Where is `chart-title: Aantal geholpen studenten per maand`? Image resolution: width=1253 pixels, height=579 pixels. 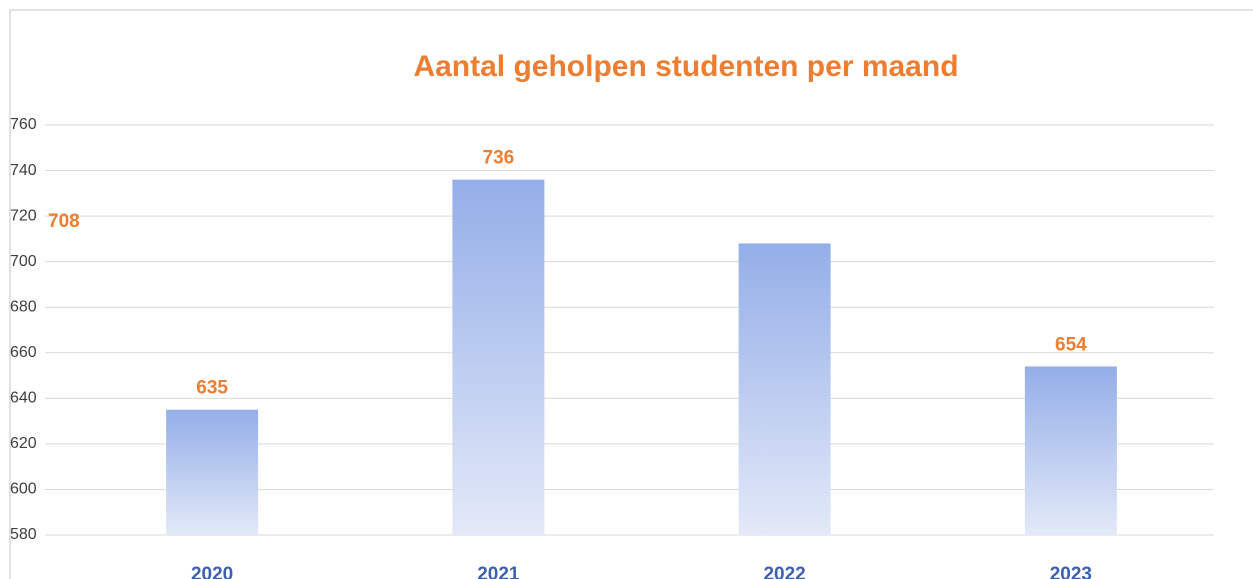
chart-title: Aantal geholpen studenten per maand is located at coordinates (685, 66).